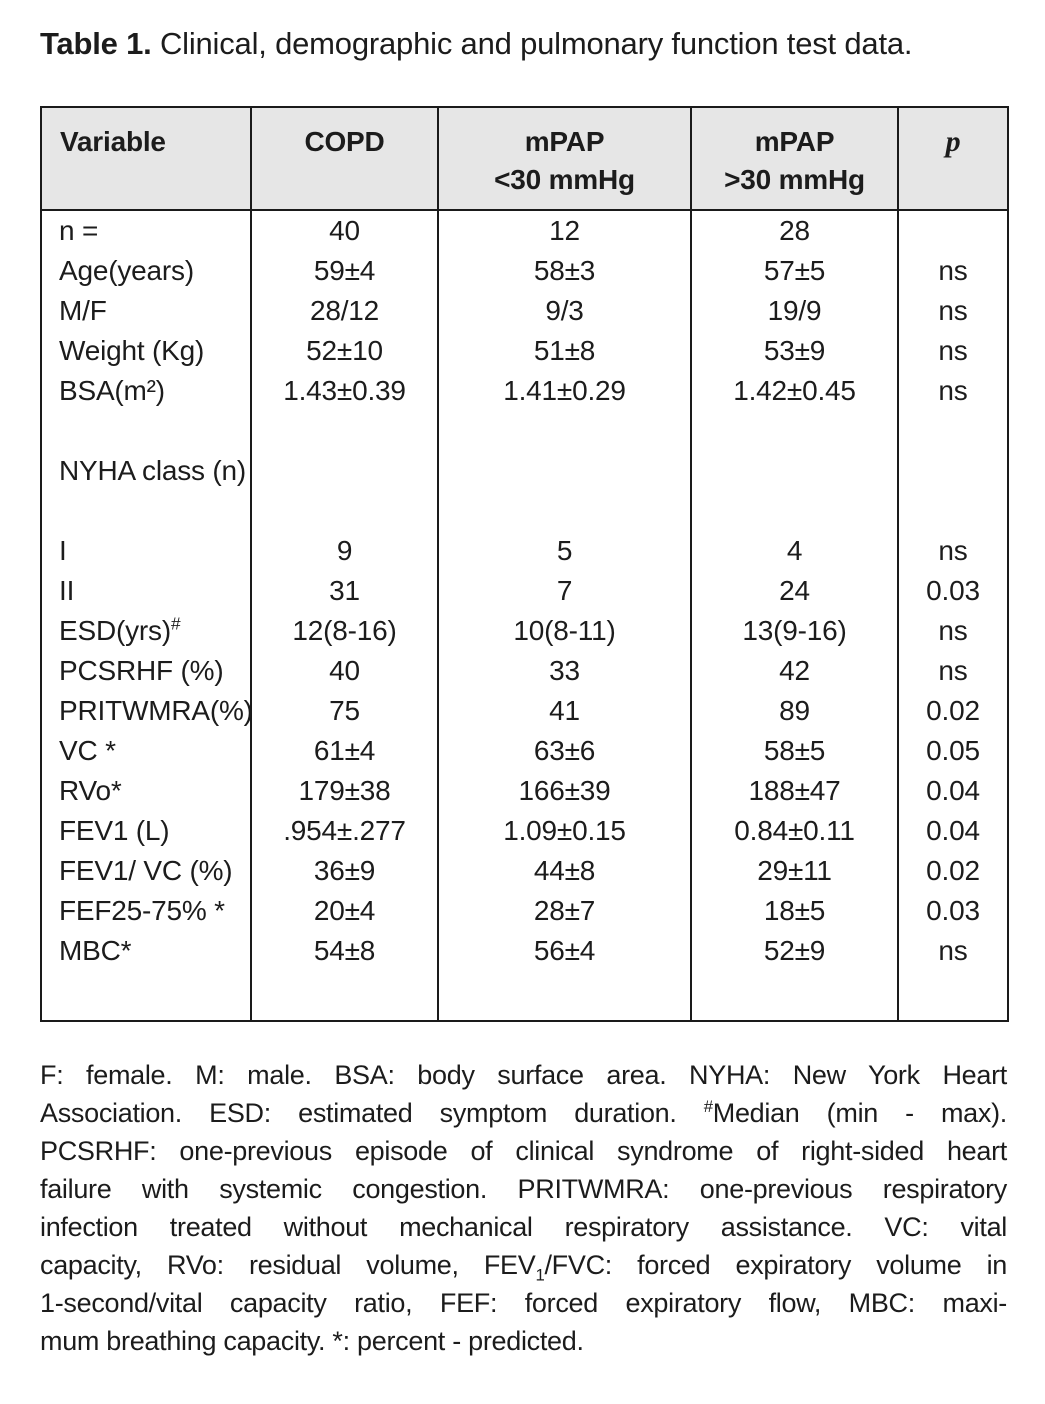  What do you see at coordinates (344, 311) in the screenshot?
I see `cell-value: 28/12` at bounding box center [344, 311].